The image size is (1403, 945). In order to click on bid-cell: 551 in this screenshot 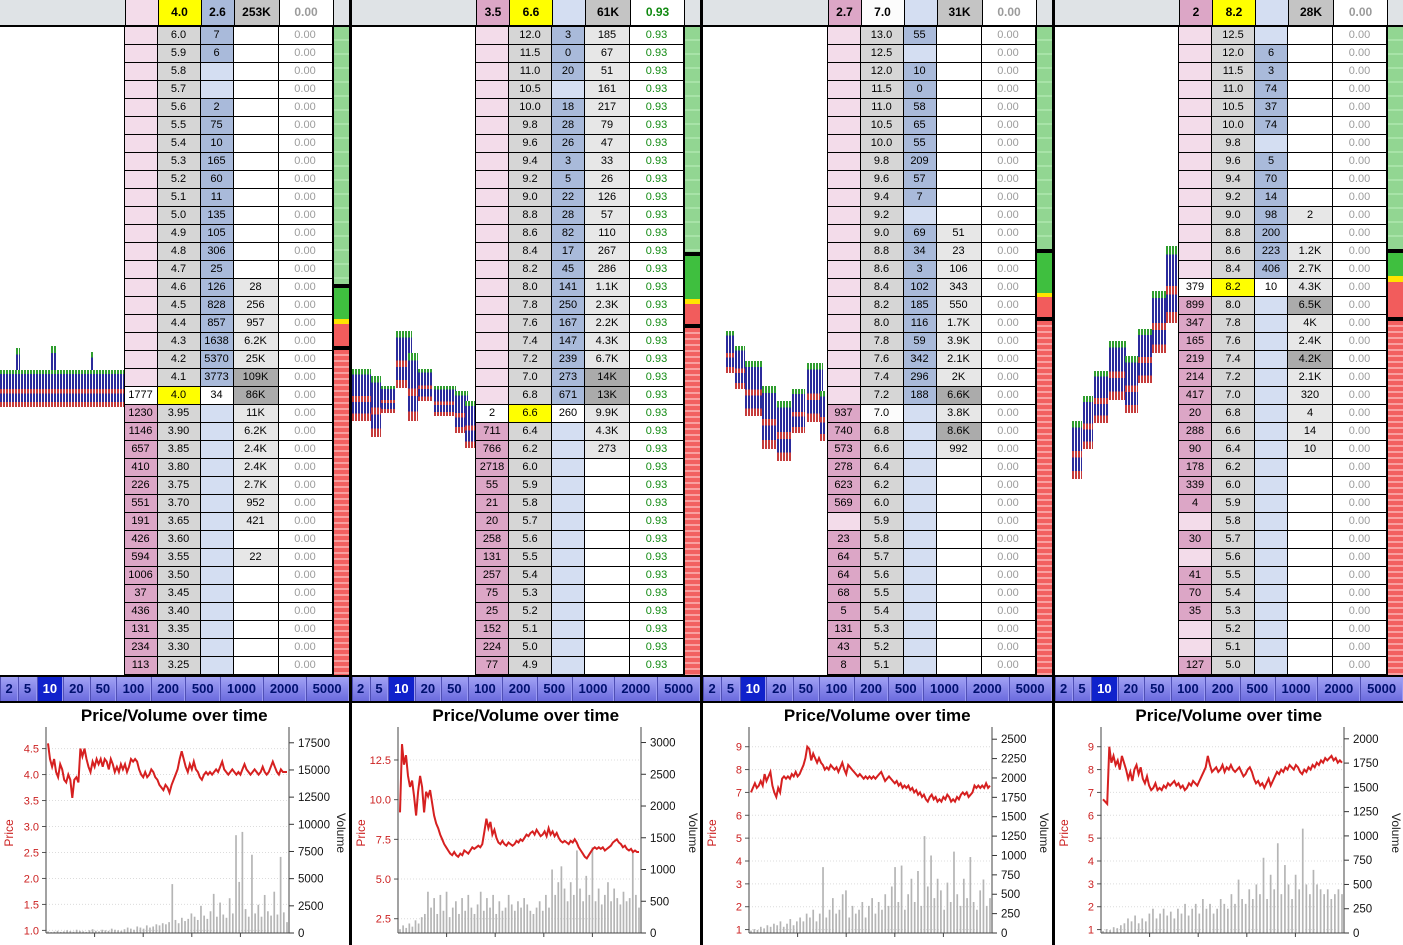, I will do `click(140, 504)`.